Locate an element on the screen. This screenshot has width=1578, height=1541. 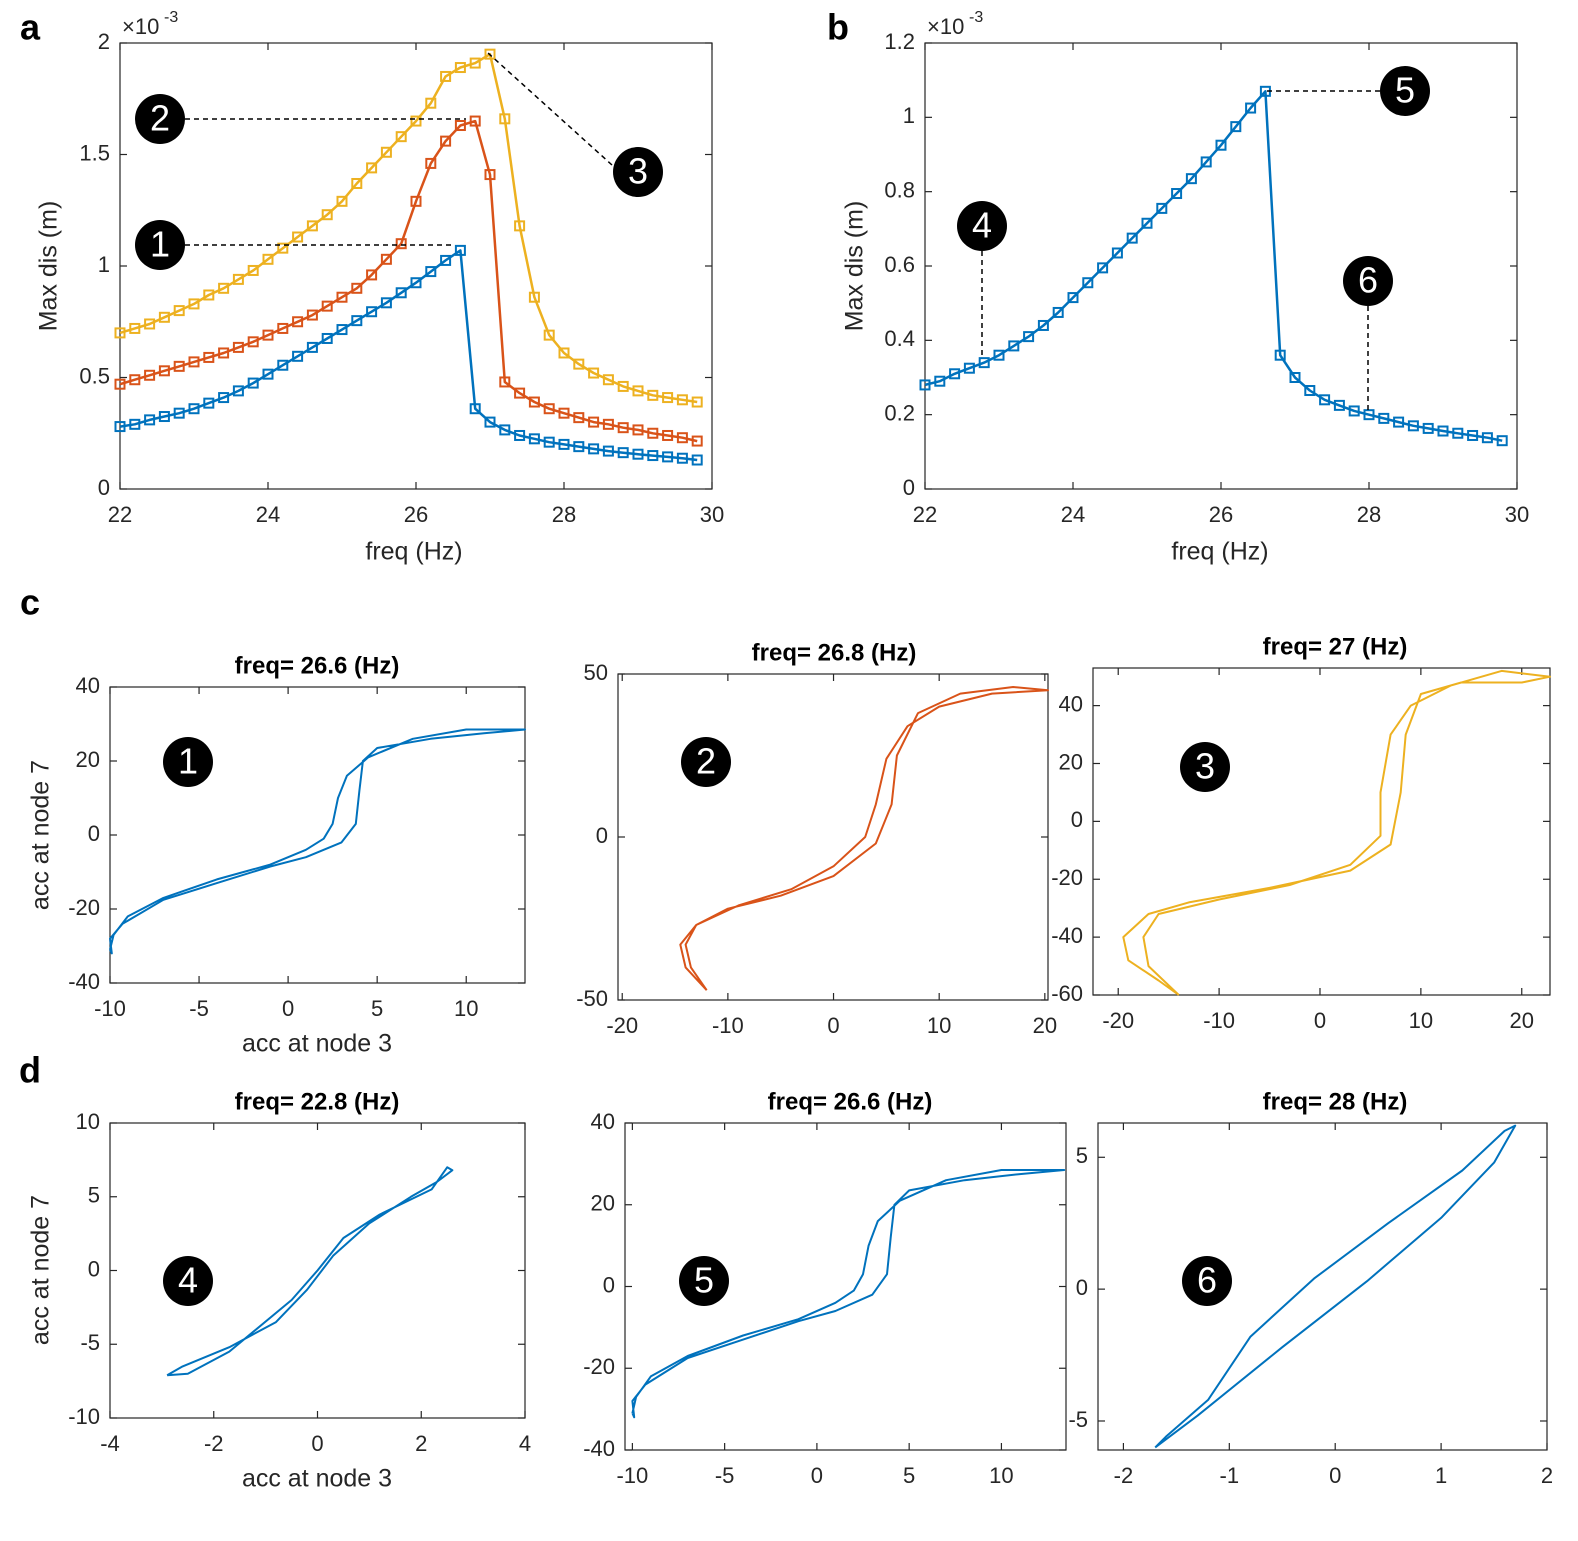
x-tick-label: 1 is located at coordinates (1441, 1475).